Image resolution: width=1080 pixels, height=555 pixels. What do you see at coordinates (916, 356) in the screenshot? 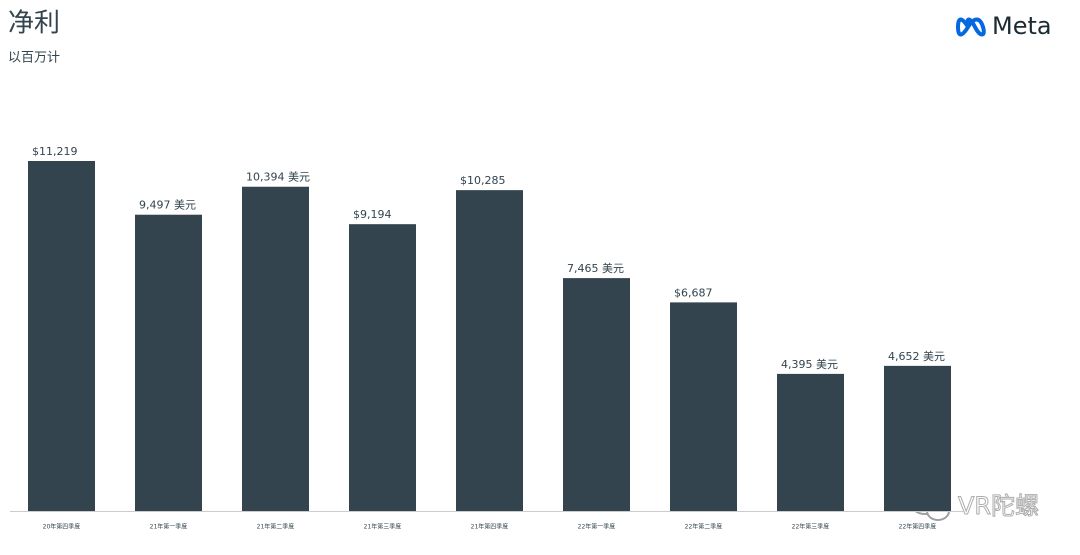
I see `value-label: 4,652 美元` at bounding box center [916, 356].